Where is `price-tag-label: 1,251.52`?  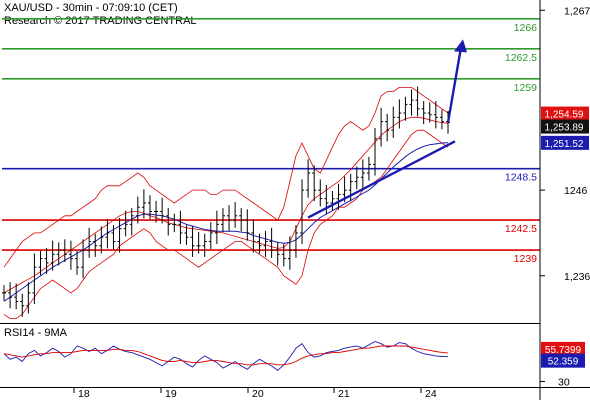 price-tag-label: 1,251.52 is located at coordinates (564, 144).